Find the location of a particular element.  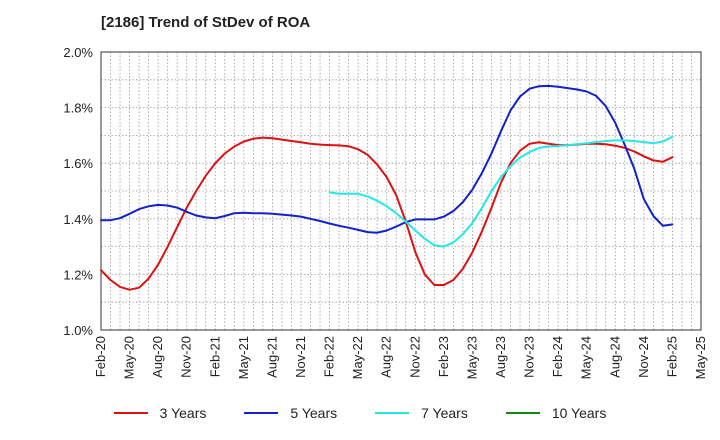

legend-label-7-years: 7 Years is located at coordinates (444, 413).